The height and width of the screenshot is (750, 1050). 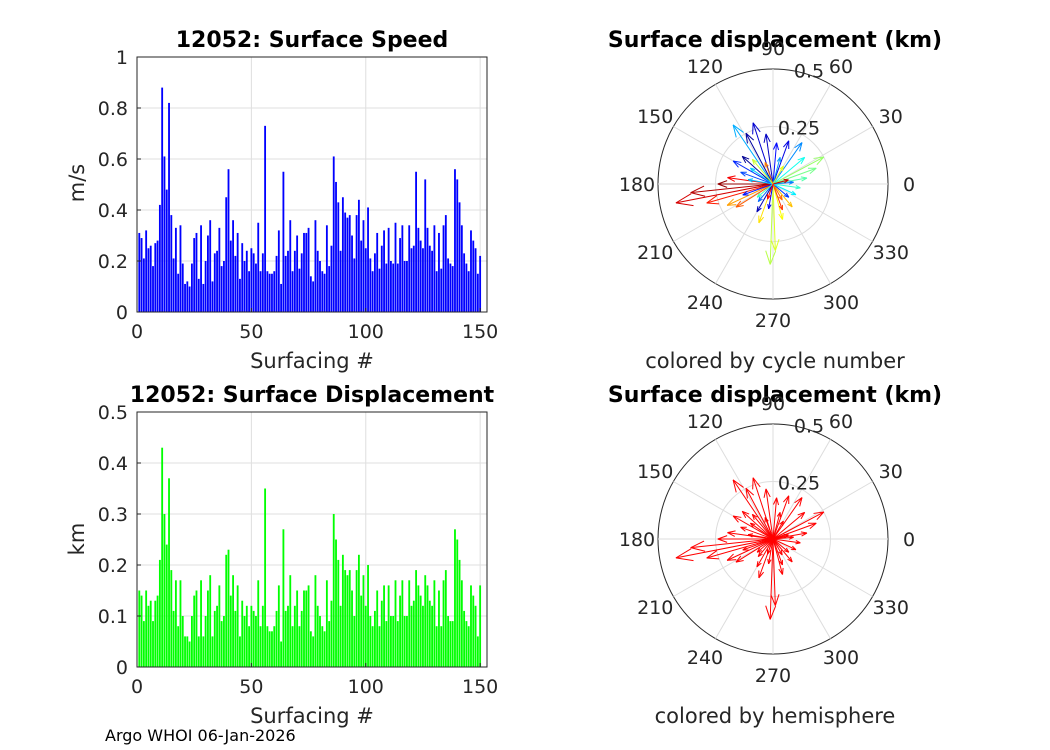 What do you see at coordinates (891, 608) in the screenshot?
I see `polar-hemisphere-angle-label: 330` at bounding box center [891, 608].